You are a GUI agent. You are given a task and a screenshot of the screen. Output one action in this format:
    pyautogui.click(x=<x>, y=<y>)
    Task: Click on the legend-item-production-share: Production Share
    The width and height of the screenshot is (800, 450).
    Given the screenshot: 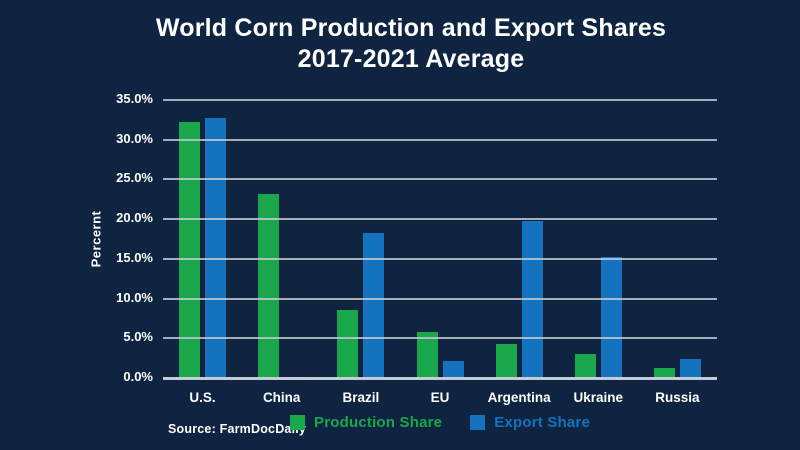 What is the action you would take?
    pyautogui.click(x=366, y=422)
    